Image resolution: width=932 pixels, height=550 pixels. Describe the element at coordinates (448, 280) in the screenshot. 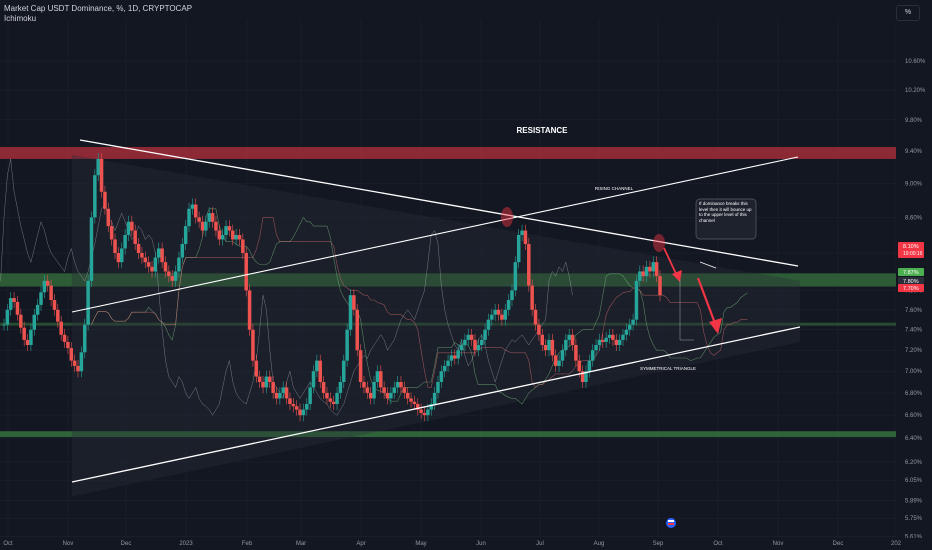

I see `support-zone-upper` at that location.